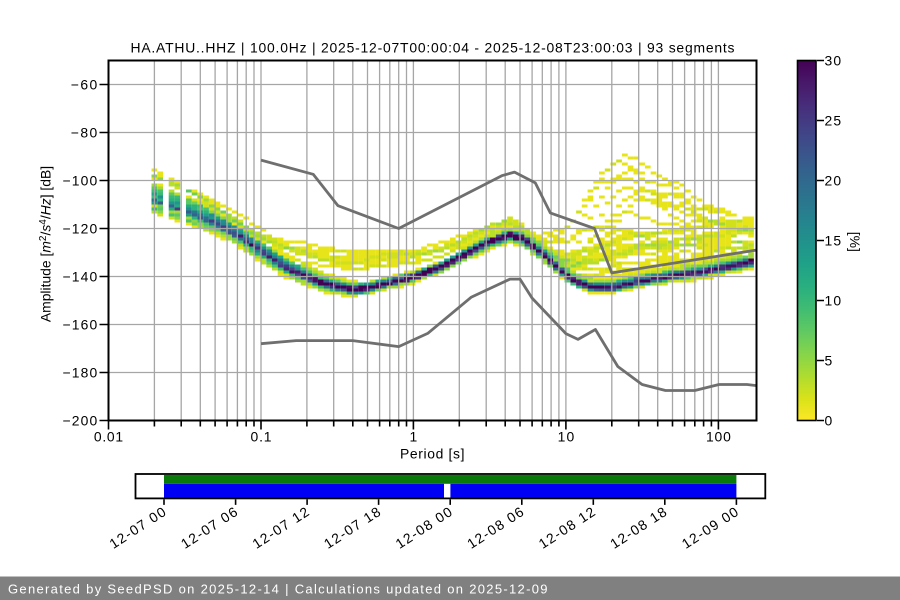 Image resolution: width=900 pixels, height=600 pixels. What do you see at coordinates (567, 527) in the screenshot?
I see `svg-text: 12-08 12` at bounding box center [567, 527].